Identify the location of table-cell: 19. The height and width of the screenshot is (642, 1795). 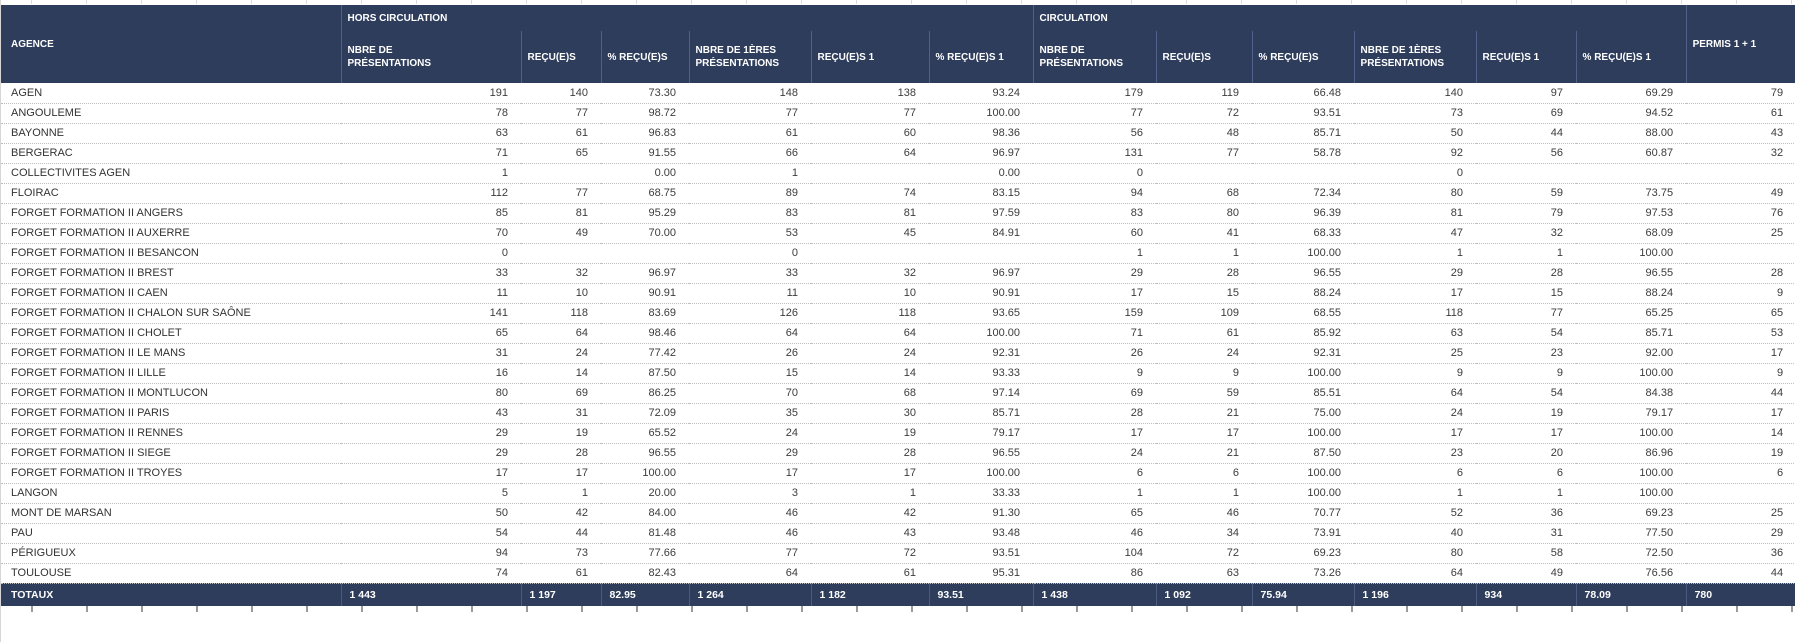
(870, 433).